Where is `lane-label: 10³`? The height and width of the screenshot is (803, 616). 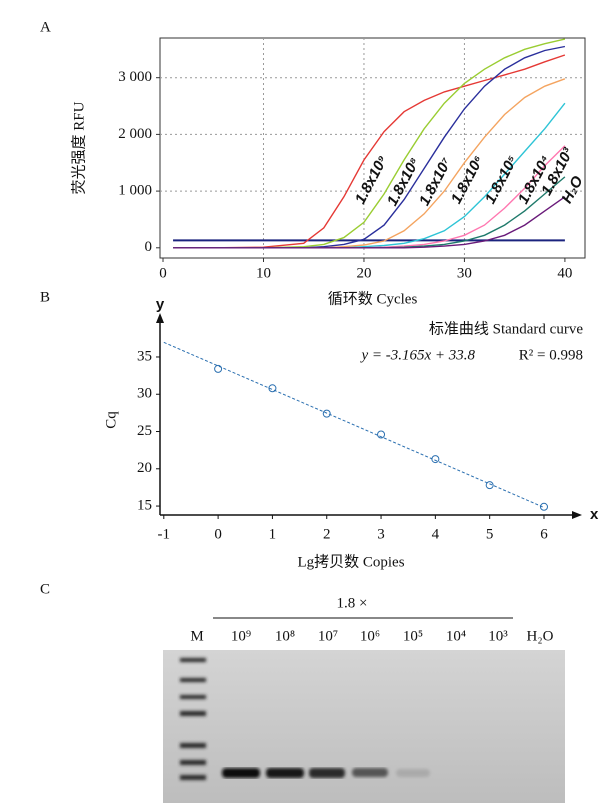
lane-label: 10³ is located at coordinates (498, 636).